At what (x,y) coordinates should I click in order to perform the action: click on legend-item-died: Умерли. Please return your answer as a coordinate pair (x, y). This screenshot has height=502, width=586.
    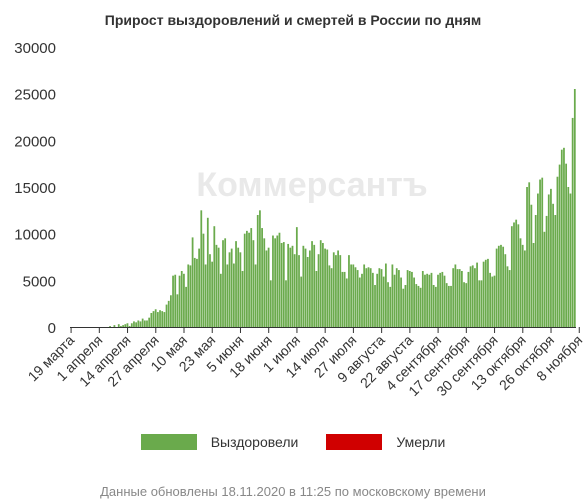
    Looking at the image, I should click on (385, 442).